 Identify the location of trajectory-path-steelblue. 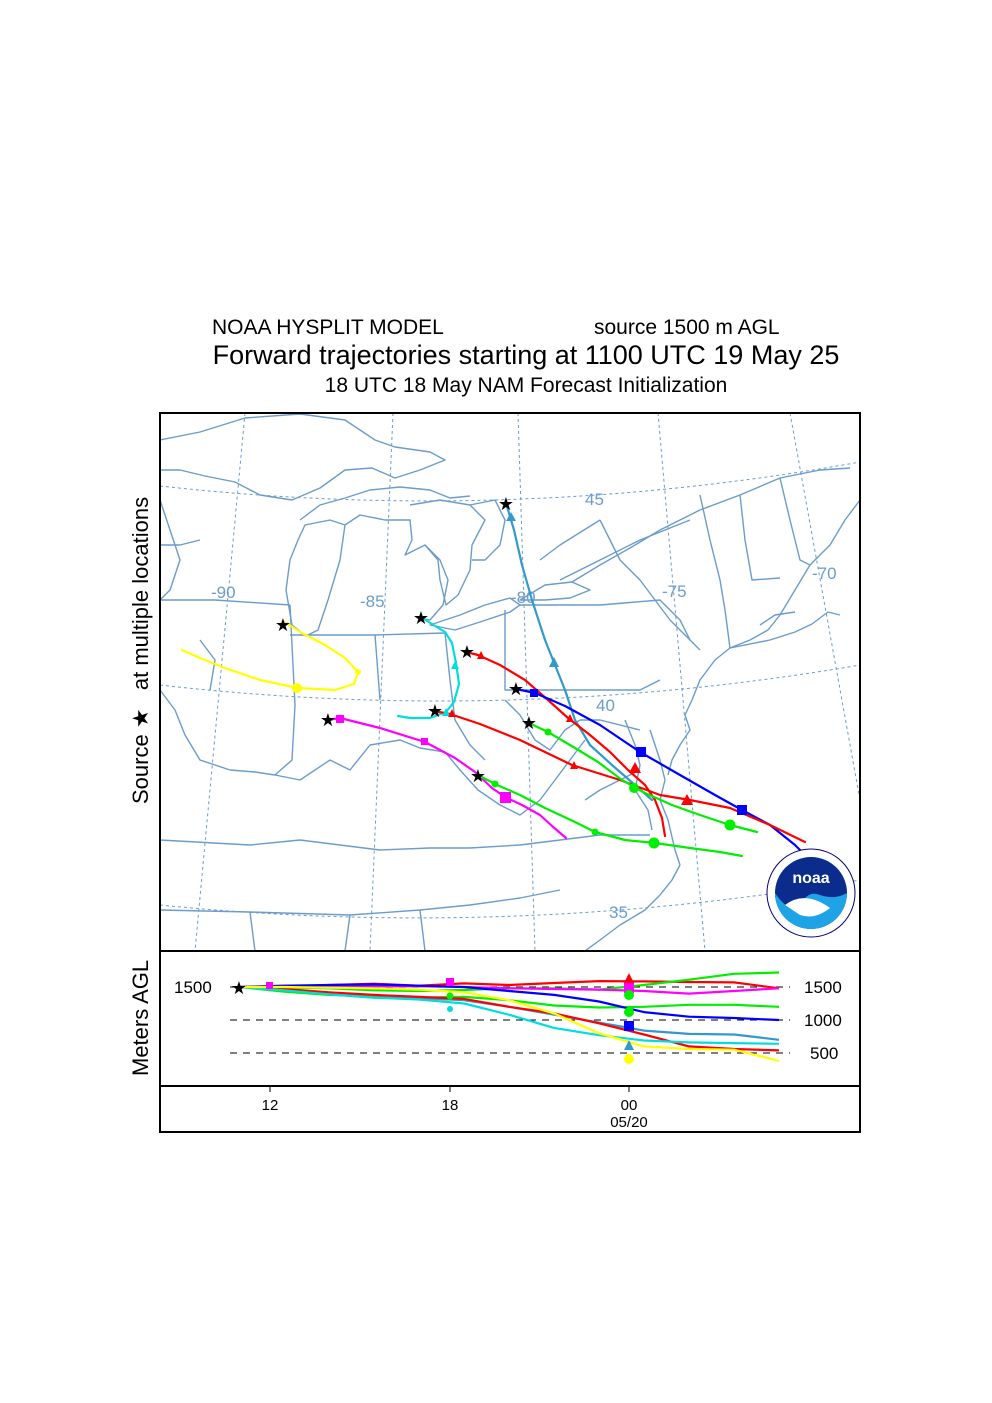
(579, 651).